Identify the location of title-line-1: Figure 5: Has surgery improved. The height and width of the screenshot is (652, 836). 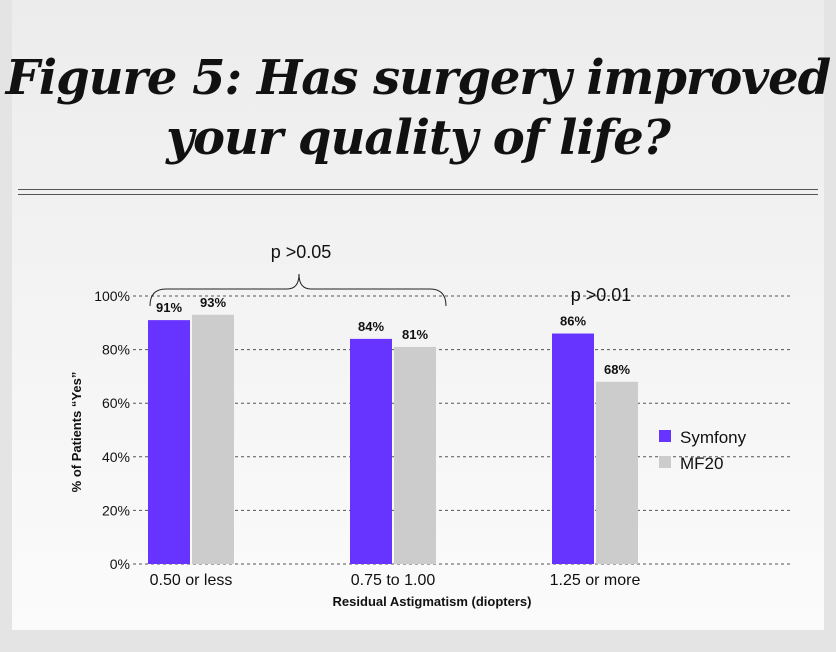
(418, 78).